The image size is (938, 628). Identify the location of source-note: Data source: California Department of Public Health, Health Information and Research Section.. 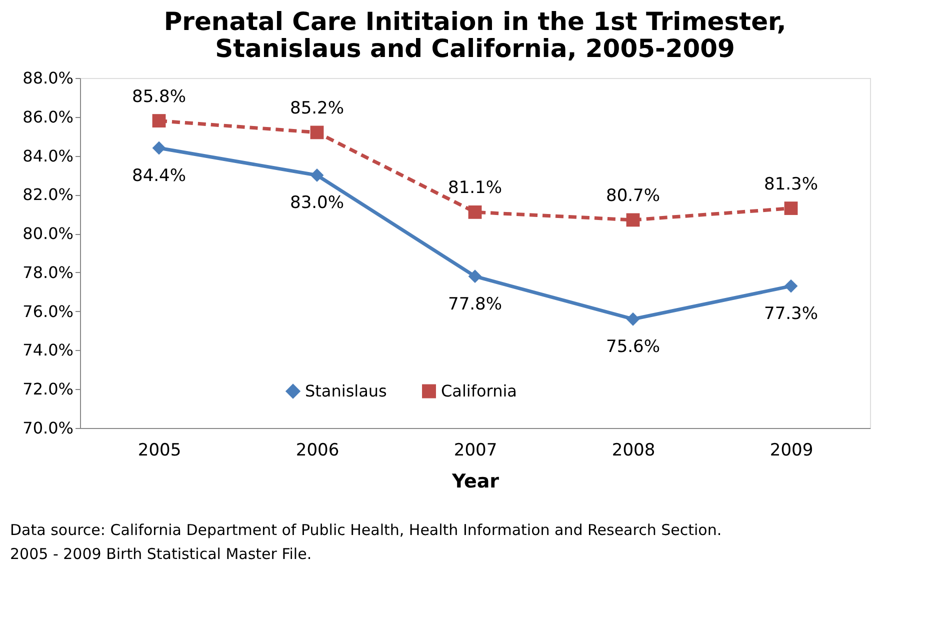
(366, 530).